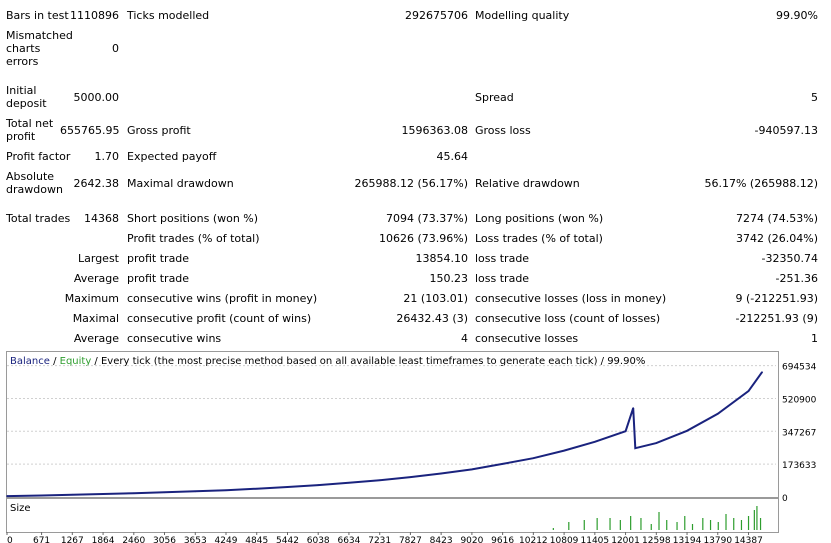  Describe the element at coordinates (625, 539) in the screenshot. I see `x-tick-label: 12001` at that location.